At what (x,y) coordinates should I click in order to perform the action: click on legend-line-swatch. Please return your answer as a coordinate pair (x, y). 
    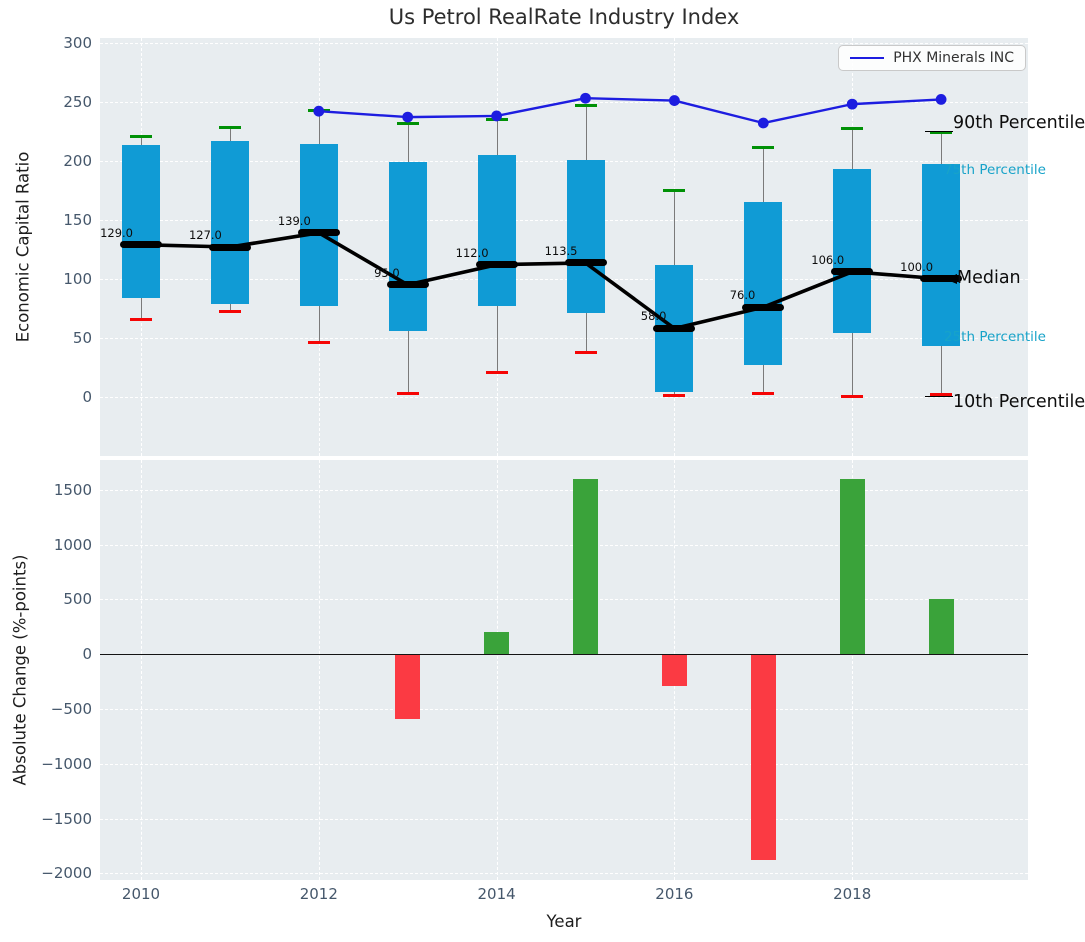
    Looking at the image, I should click on (867, 58).